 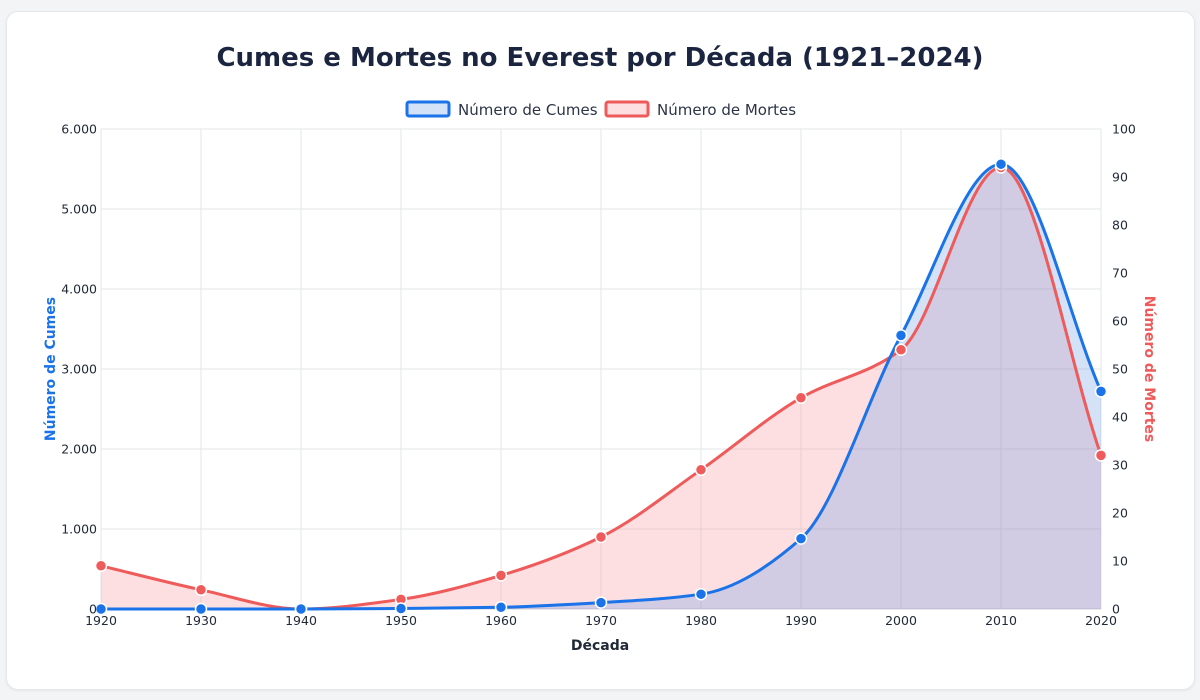 What do you see at coordinates (528, 110) in the screenshot?
I see `legend-label-cumes: Número de Cumes` at bounding box center [528, 110].